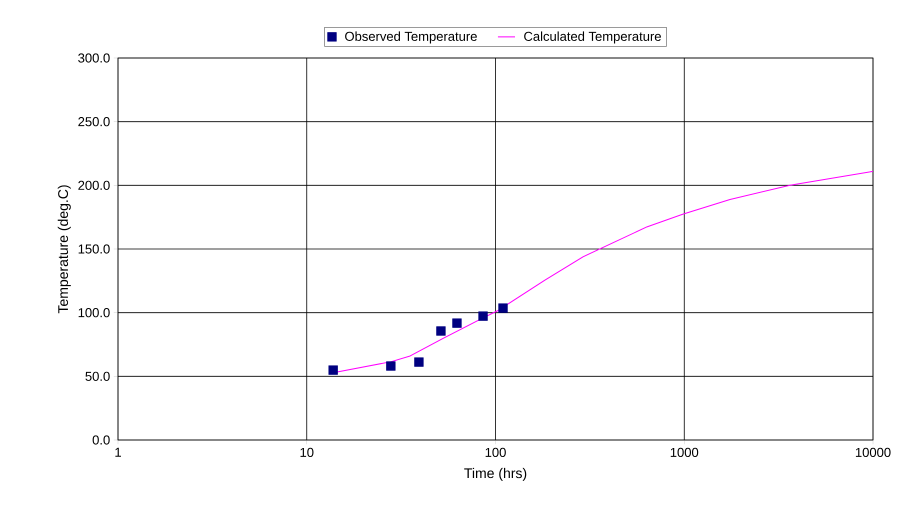 The image size is (899, 515). I want to click on y-axis-title: Temperature (deg.C), so click(64, 249).